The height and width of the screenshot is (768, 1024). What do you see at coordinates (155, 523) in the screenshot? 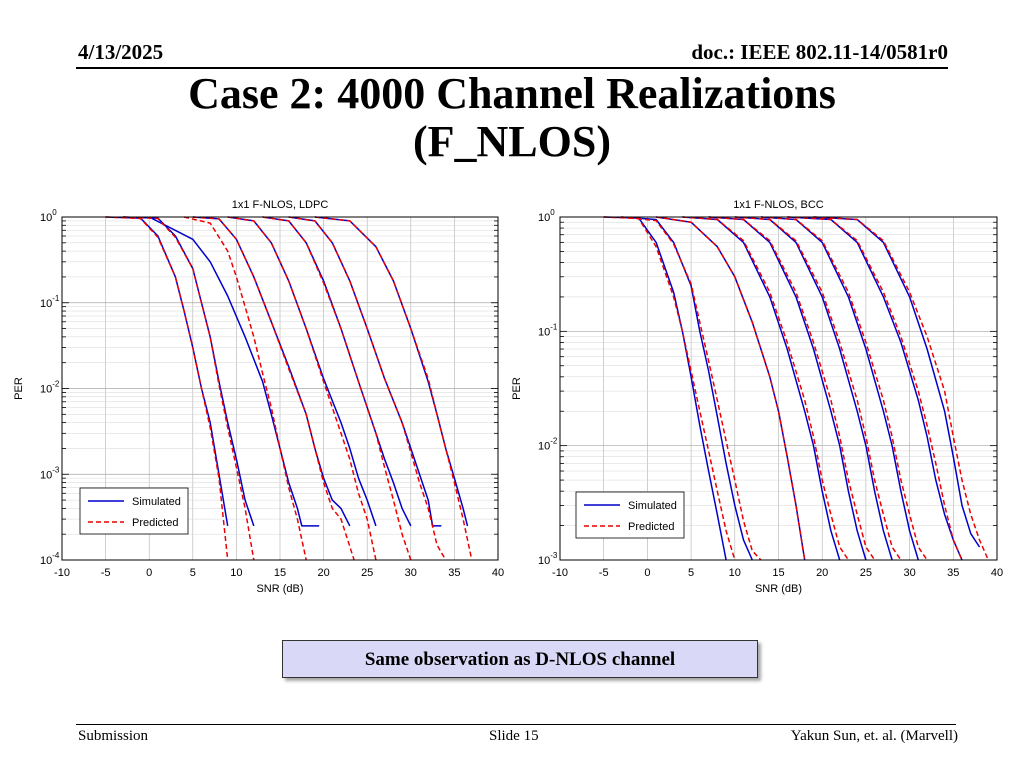
I see `chart-0-legend-label-predicted: Predicted` at bounding box center [155, 523].